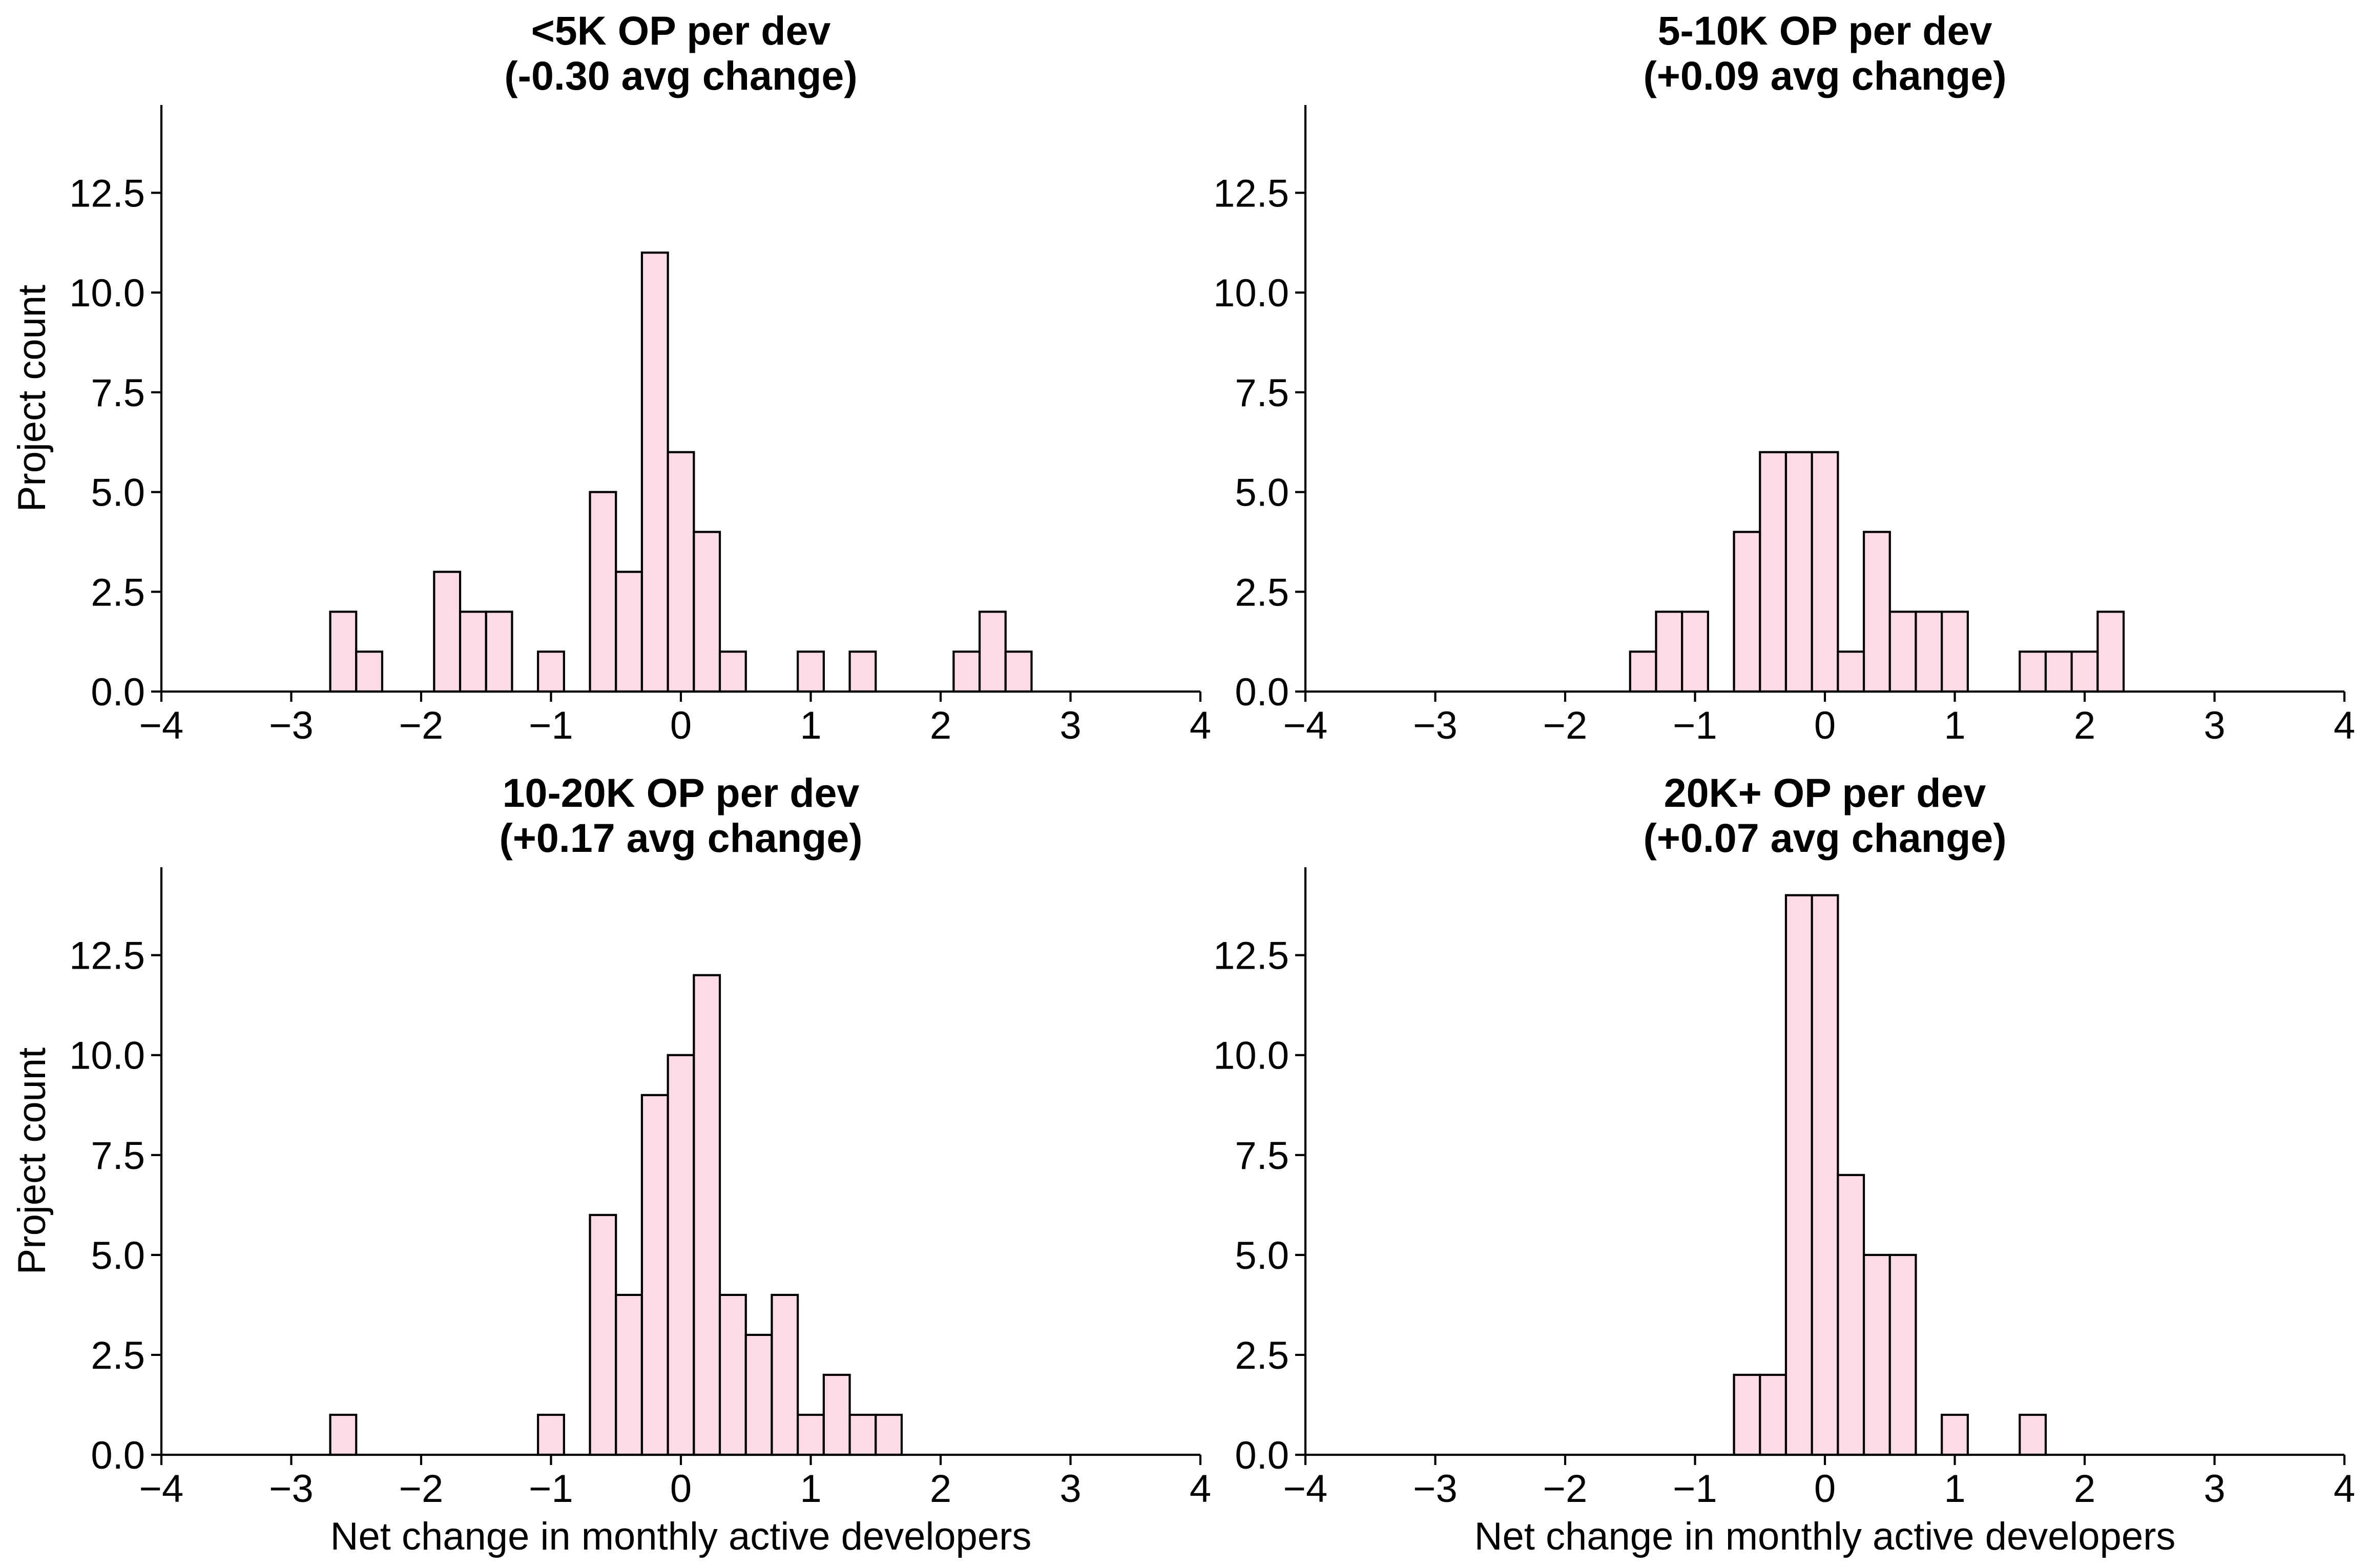  Describe the element at coordinates (1825, 1536) in the screenshot. I see `x-axis-label: Net change in monthly active developers` at that location.